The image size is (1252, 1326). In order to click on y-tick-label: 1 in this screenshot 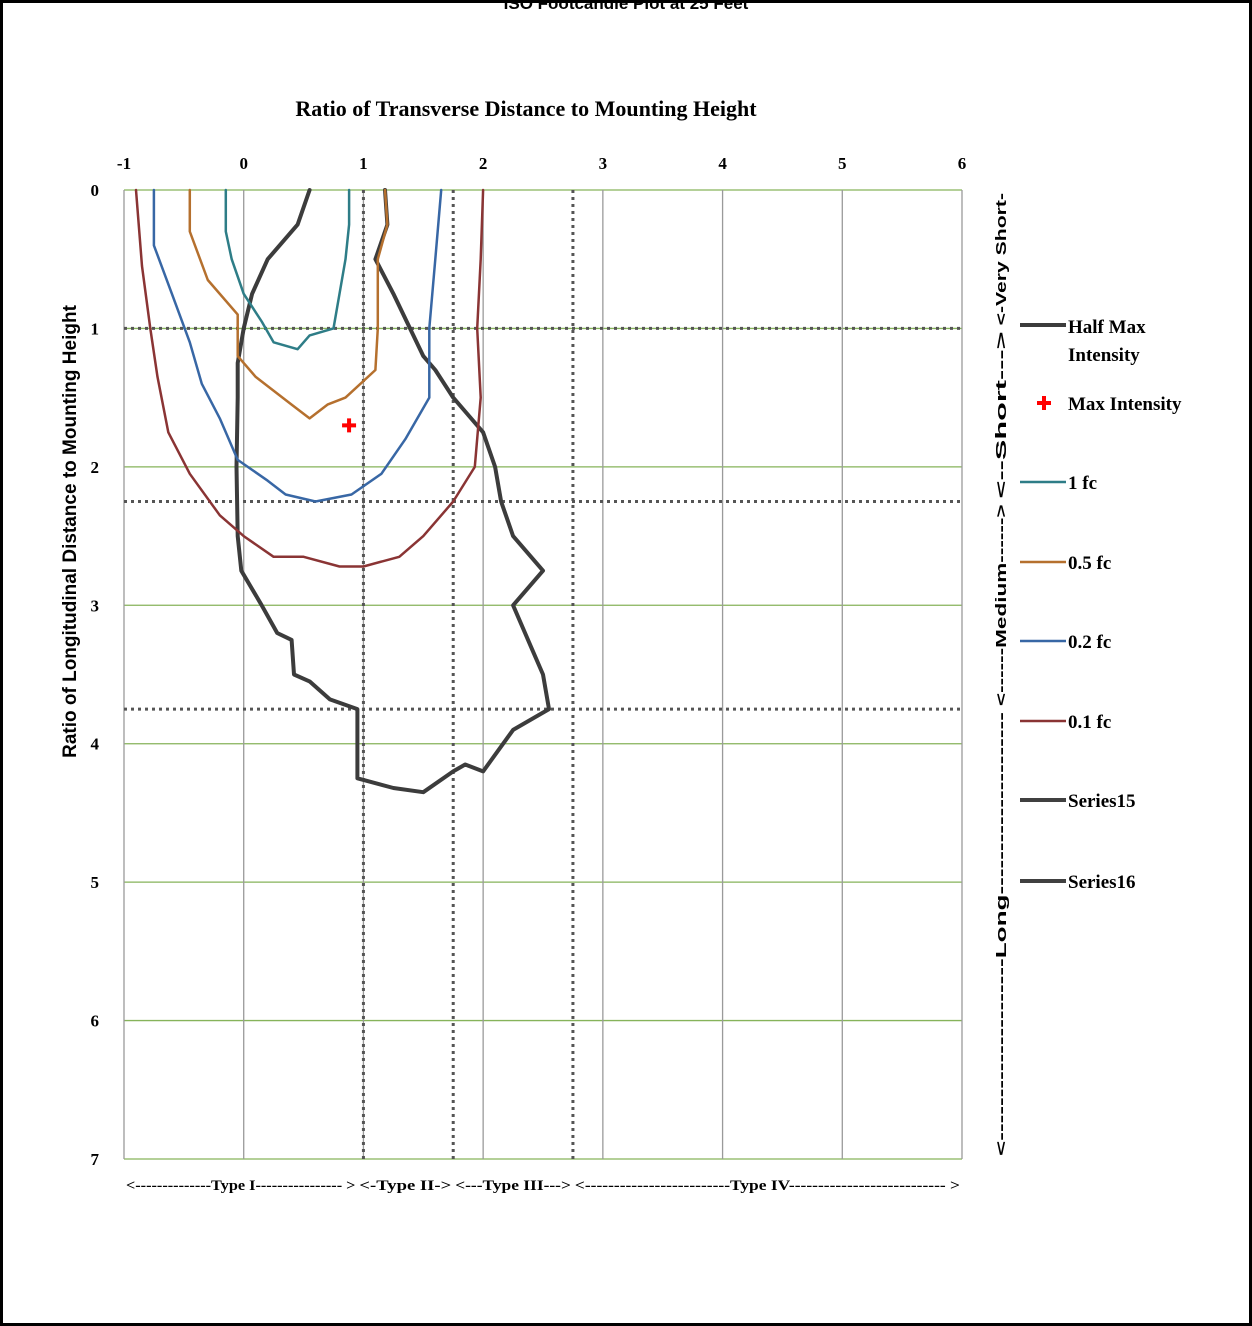, I will do `click(95, 328)`.